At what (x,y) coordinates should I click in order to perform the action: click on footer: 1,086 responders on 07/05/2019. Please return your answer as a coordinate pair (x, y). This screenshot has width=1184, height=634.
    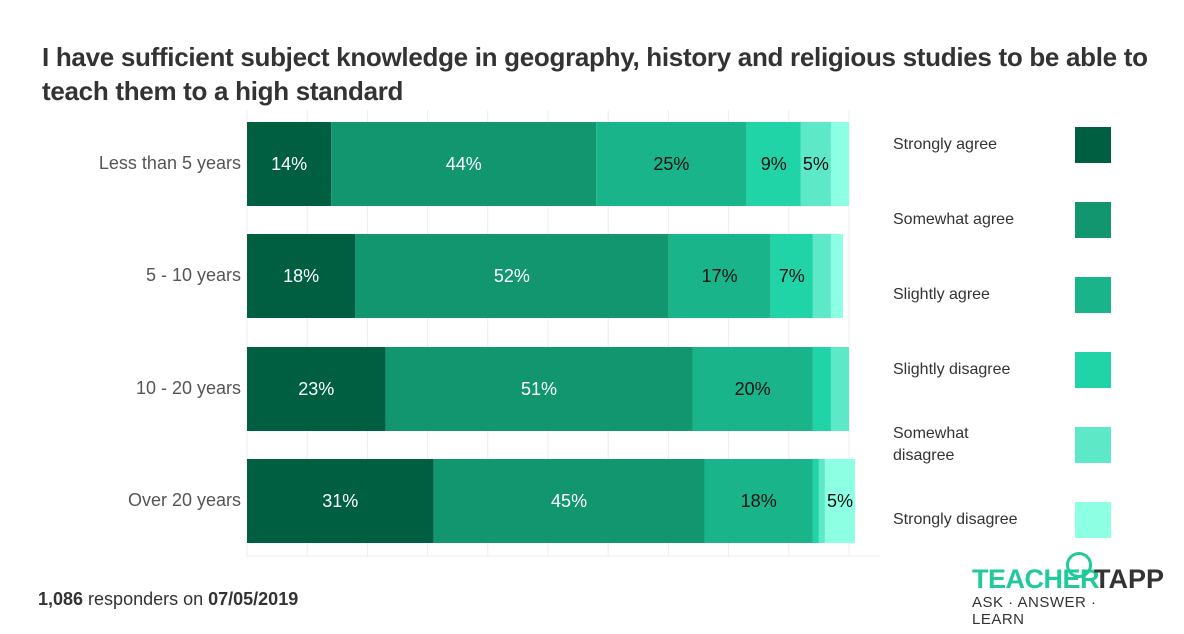
    Looking at the image, I should click on (168, 599).